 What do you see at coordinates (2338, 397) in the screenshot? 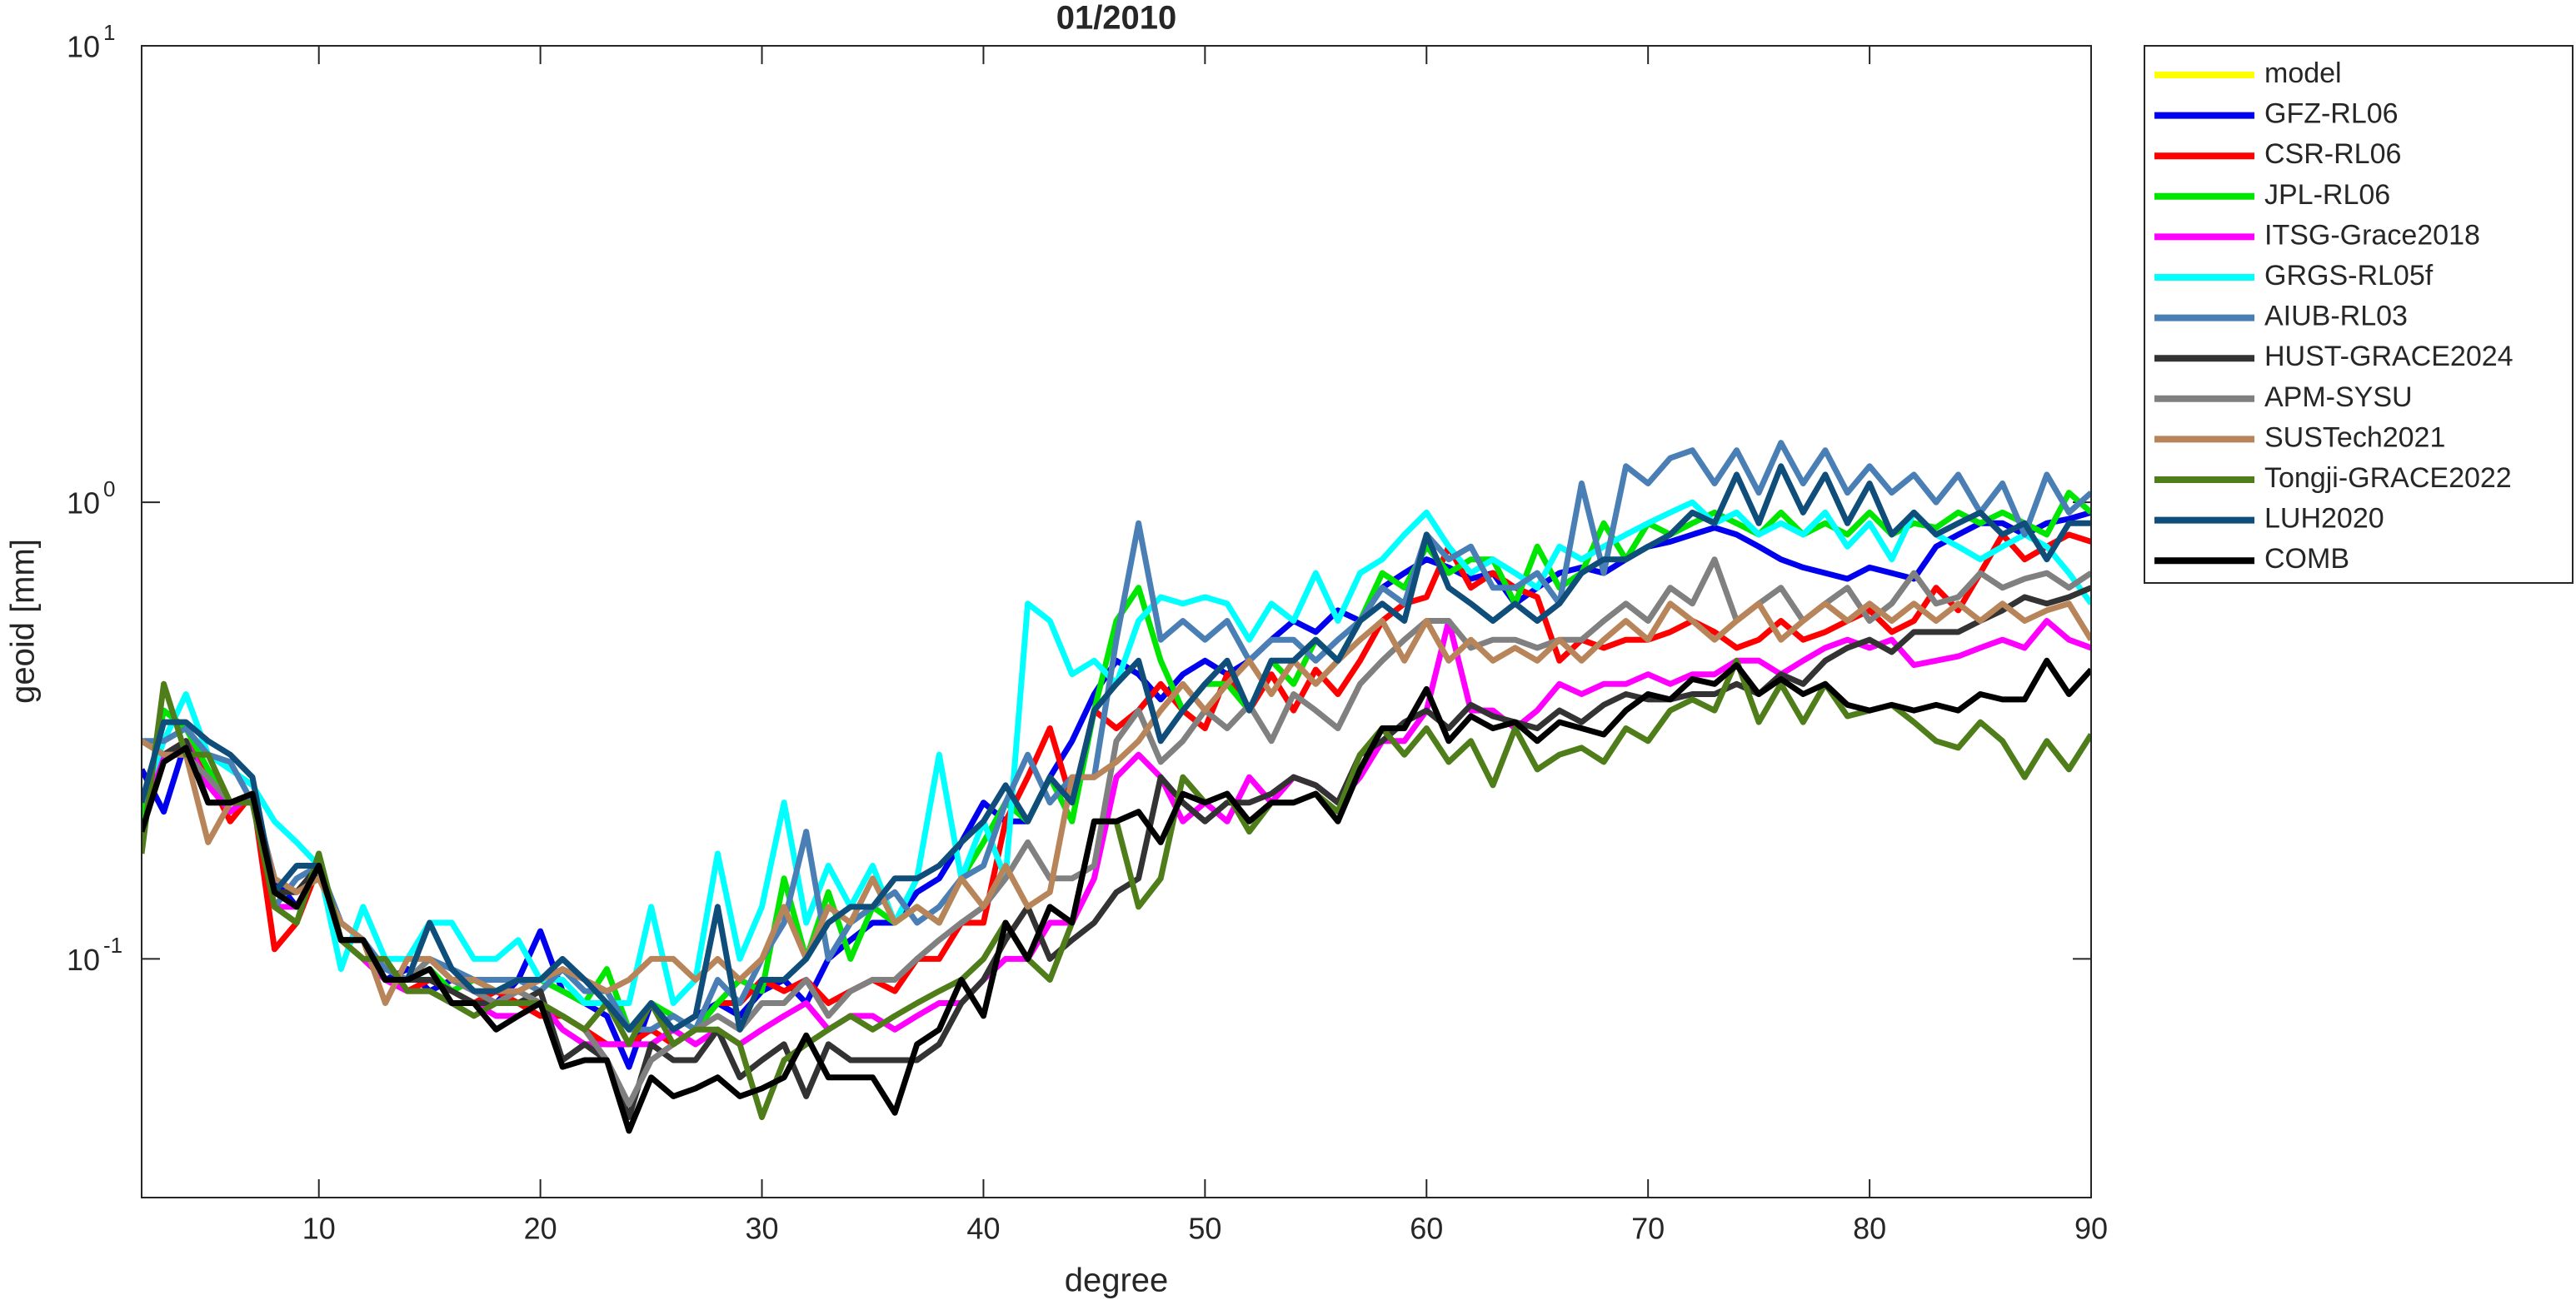
I see `legend-label: APM-SYSU` at bounding box center [2338, 397].